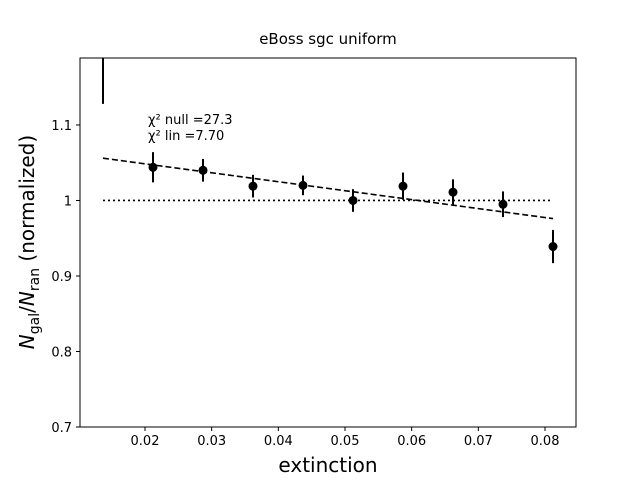 Image resolution: width=640 pixels, height=480 pixels. I want to click on x-axis-label: extinction, so click(327, 465).